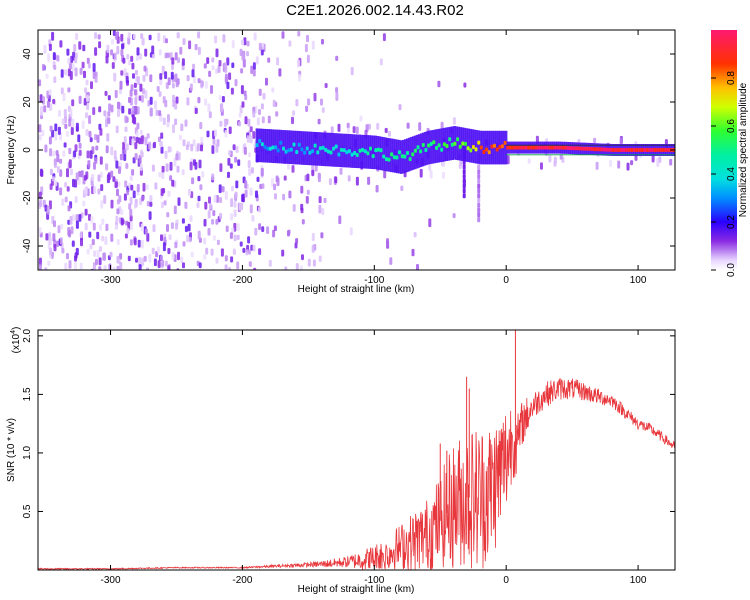 The image size is (750, 600). I want to click on snr-x-tick-label: -100, so click(374, 580).